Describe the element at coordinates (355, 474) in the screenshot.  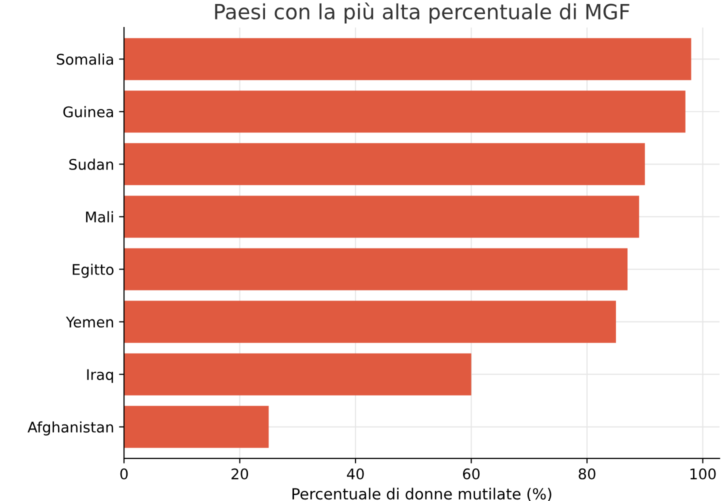
I see `x-tick-label: 40` at that location.